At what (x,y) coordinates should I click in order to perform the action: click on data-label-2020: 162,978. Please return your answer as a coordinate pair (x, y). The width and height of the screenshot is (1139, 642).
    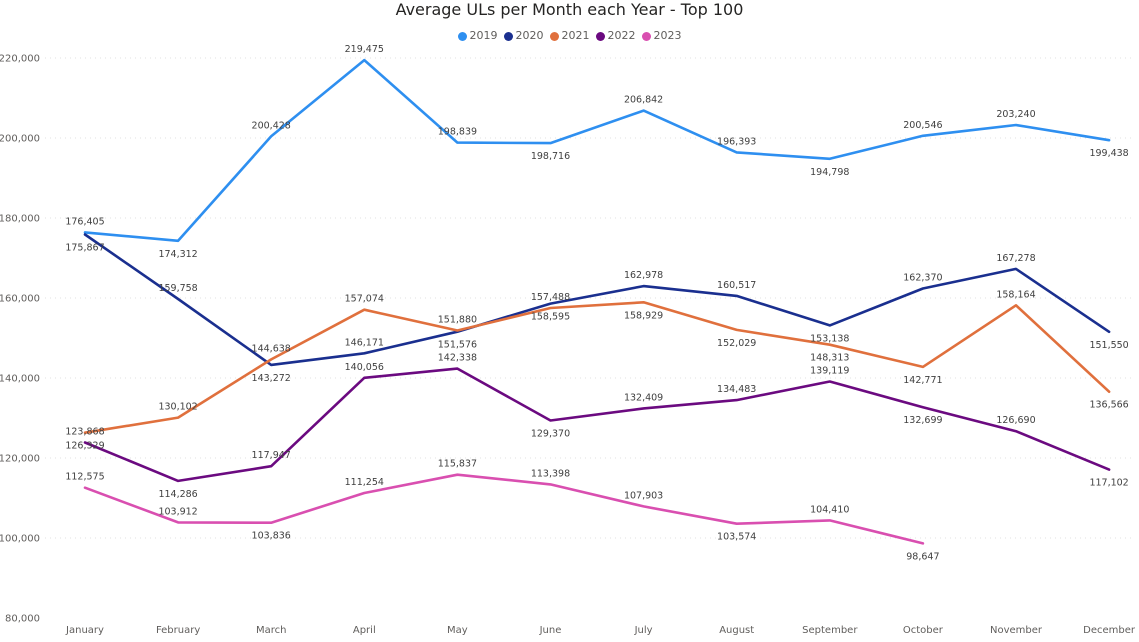
    Looking at the image, I should click on (643, 275).